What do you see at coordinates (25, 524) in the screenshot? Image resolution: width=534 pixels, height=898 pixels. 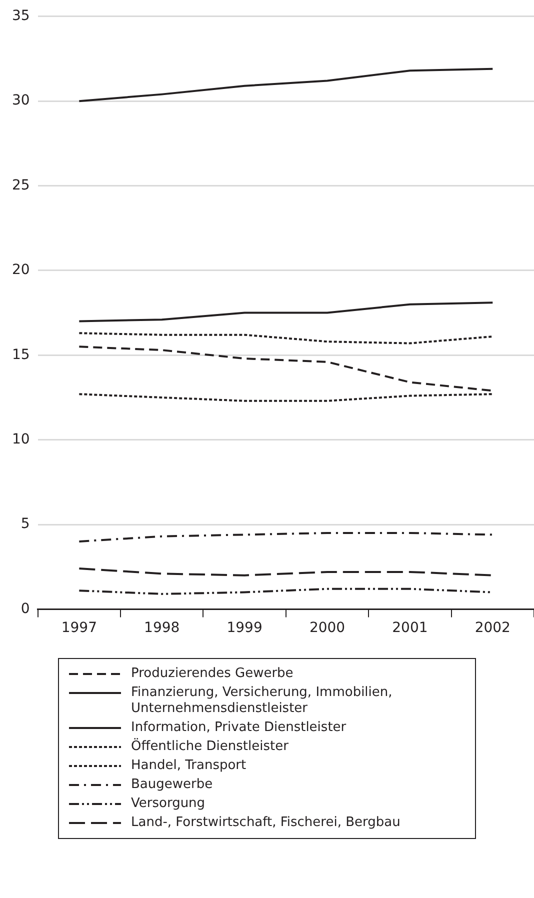 I see `y-tick-label: 5` at bounding box center [25, 524].